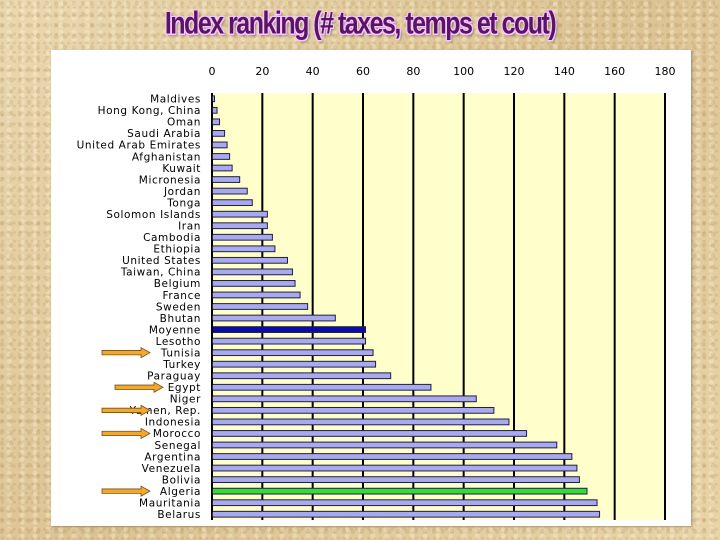 This screenshot has height=540, width=720. I want to click on category-label: Niger, so click(185, 400).